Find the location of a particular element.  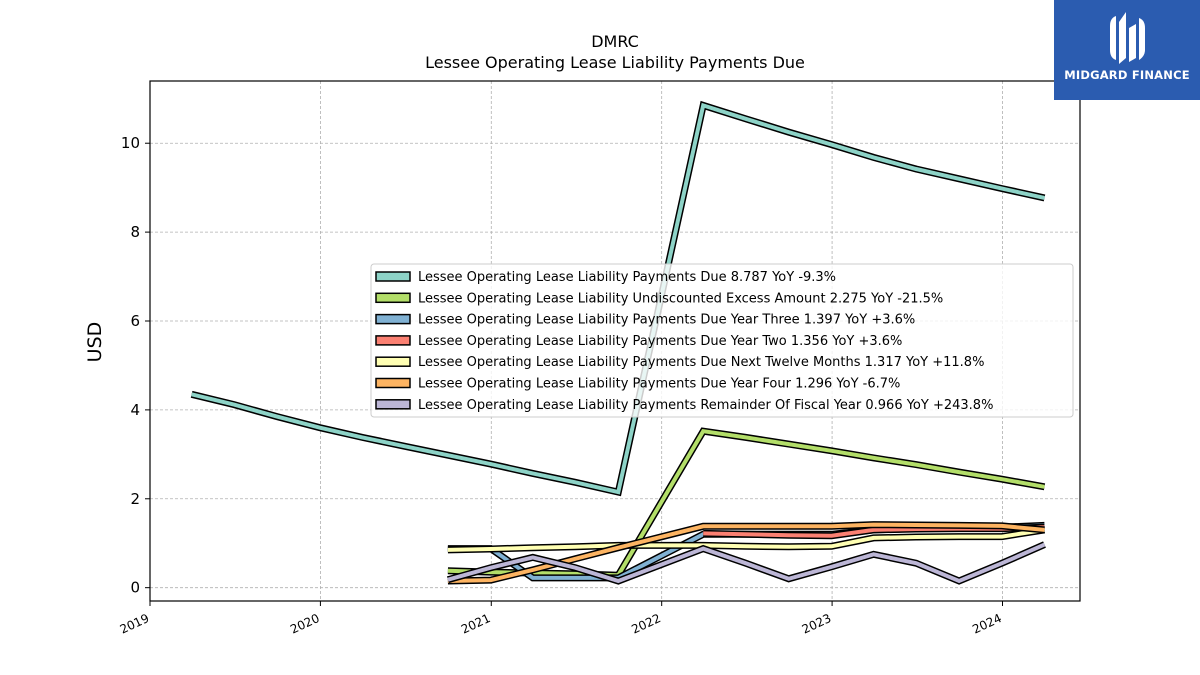

x-tick-label: 2019 is located at coordinates (135, 624).